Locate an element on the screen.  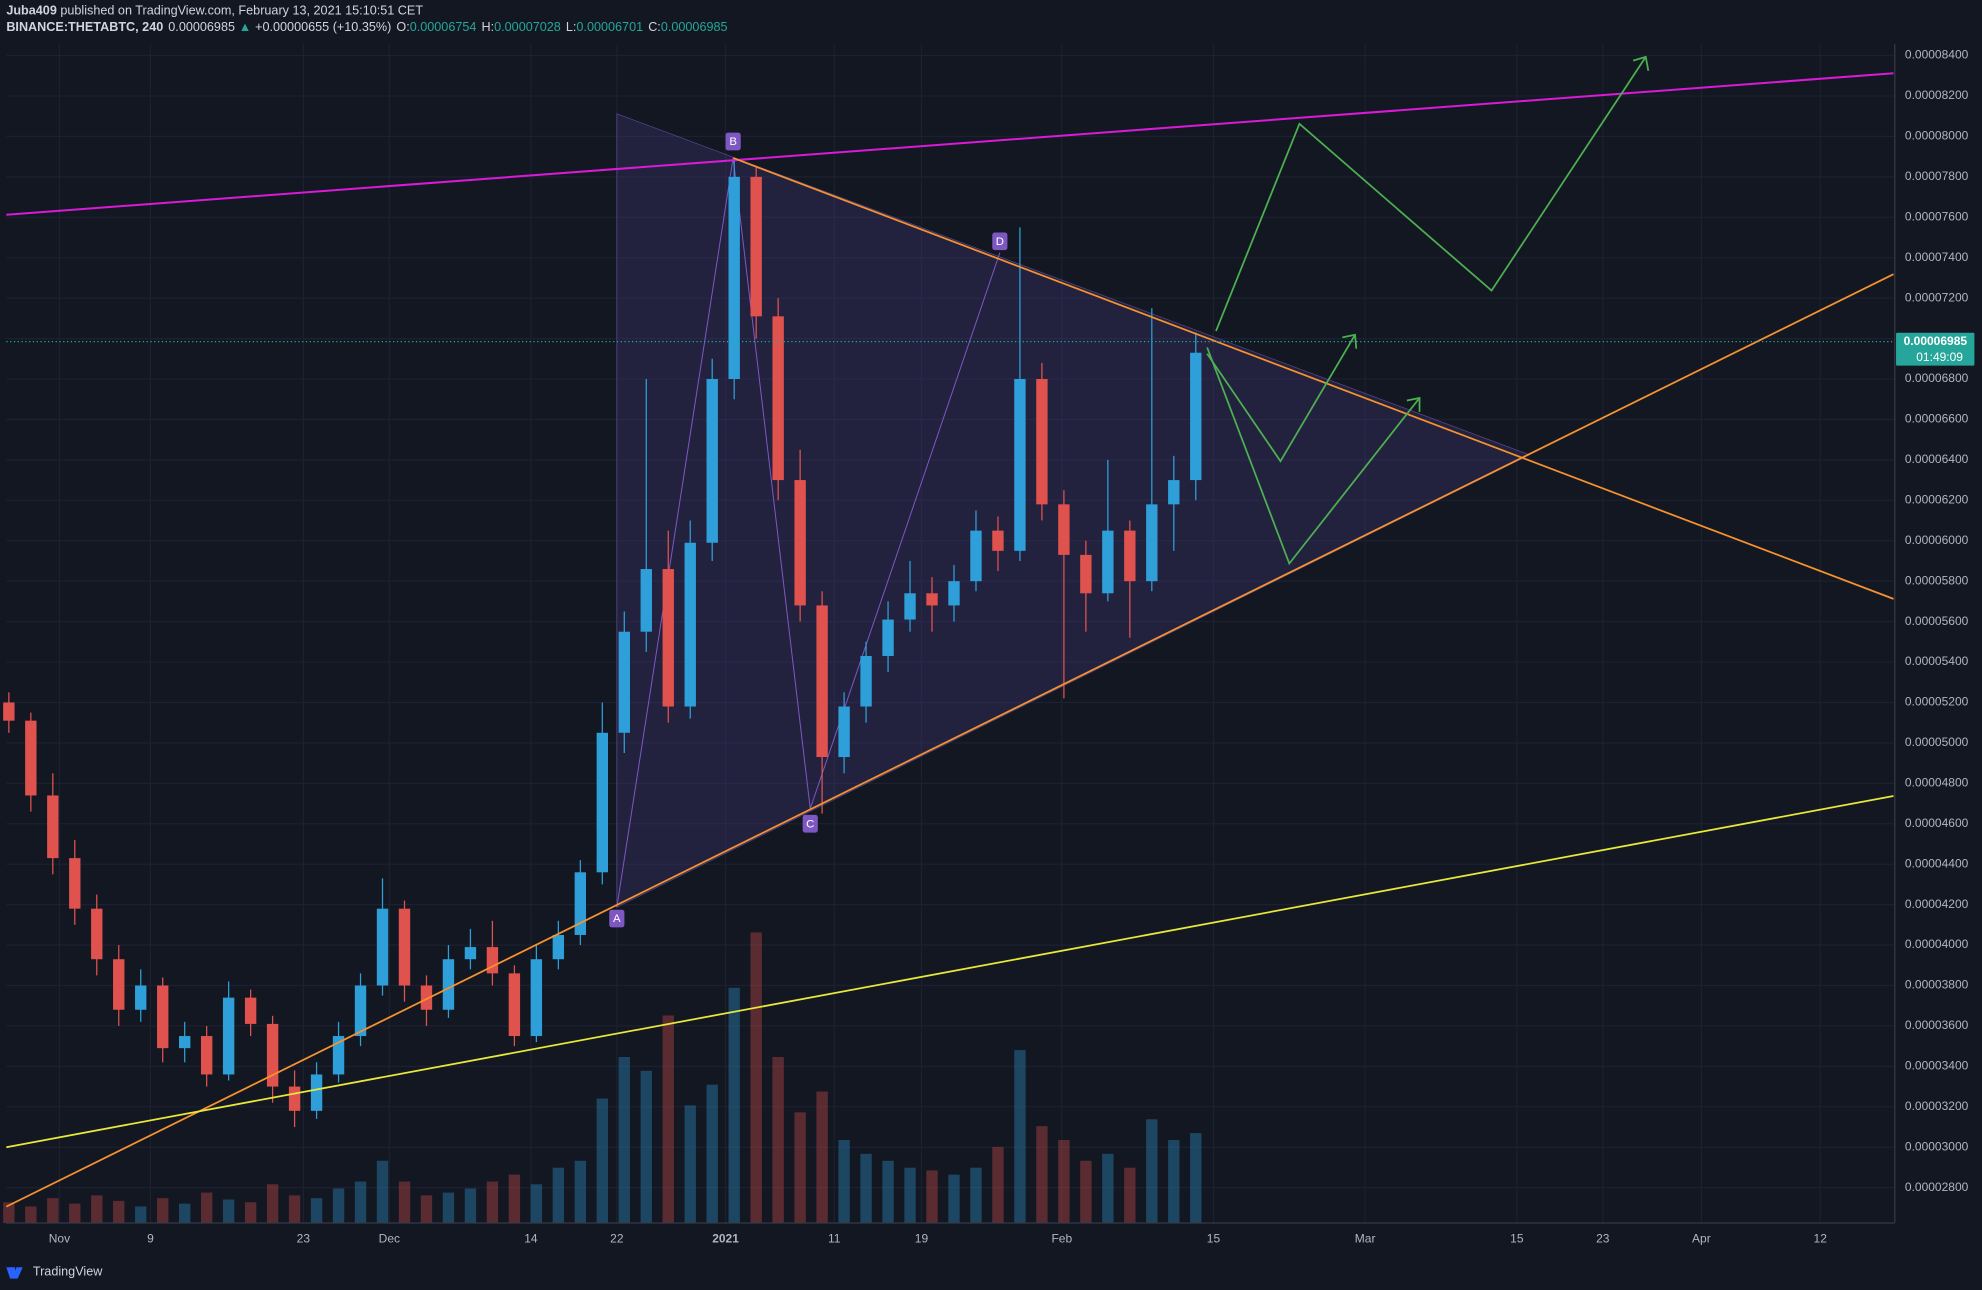
last: 0.00006985 is located at coordinates (201, 27).